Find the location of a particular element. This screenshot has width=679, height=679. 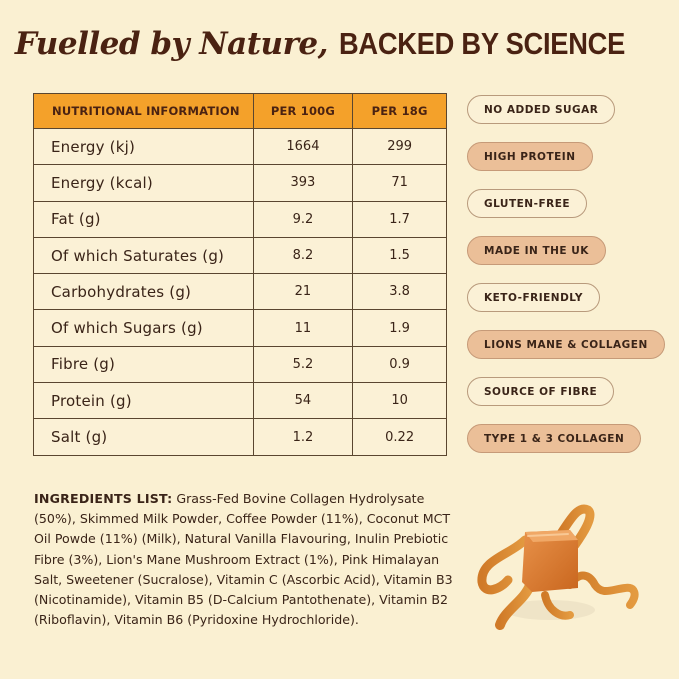

table-row: Energy (kj) 1664 299 is located at coordinates (240, 146).